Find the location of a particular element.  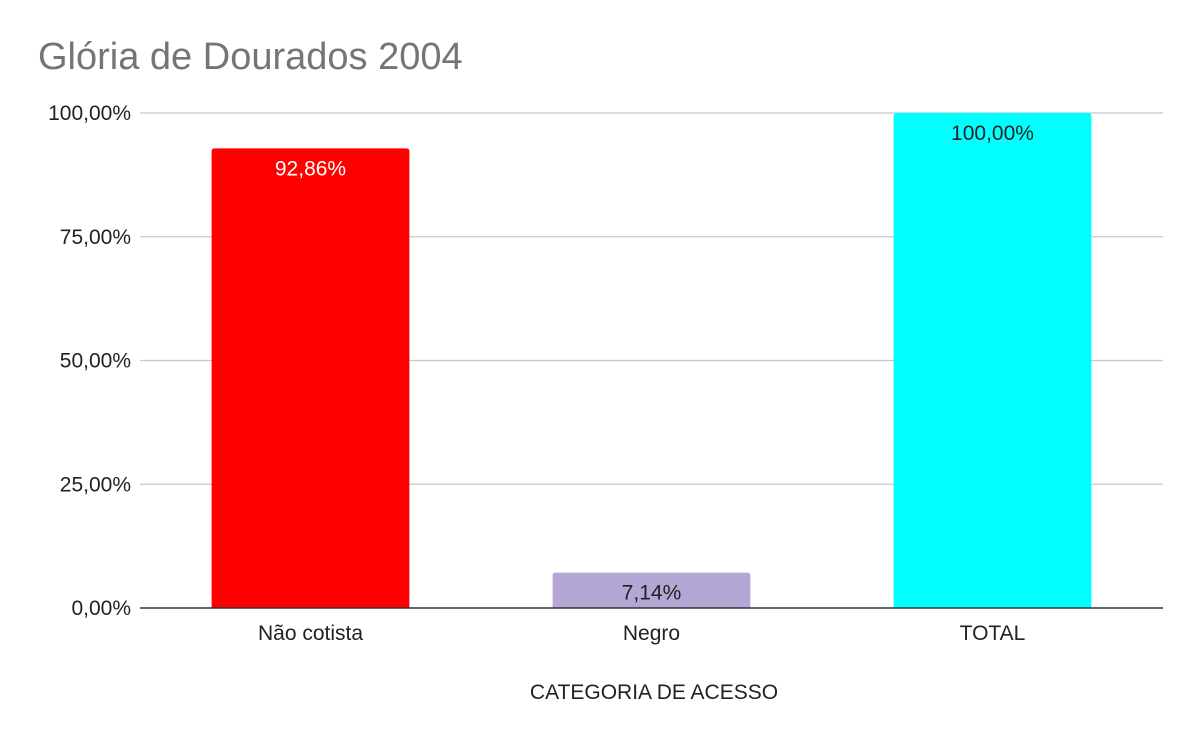

chart-title: Glória de Dourados 2004 is located at coordinates (250, 57).